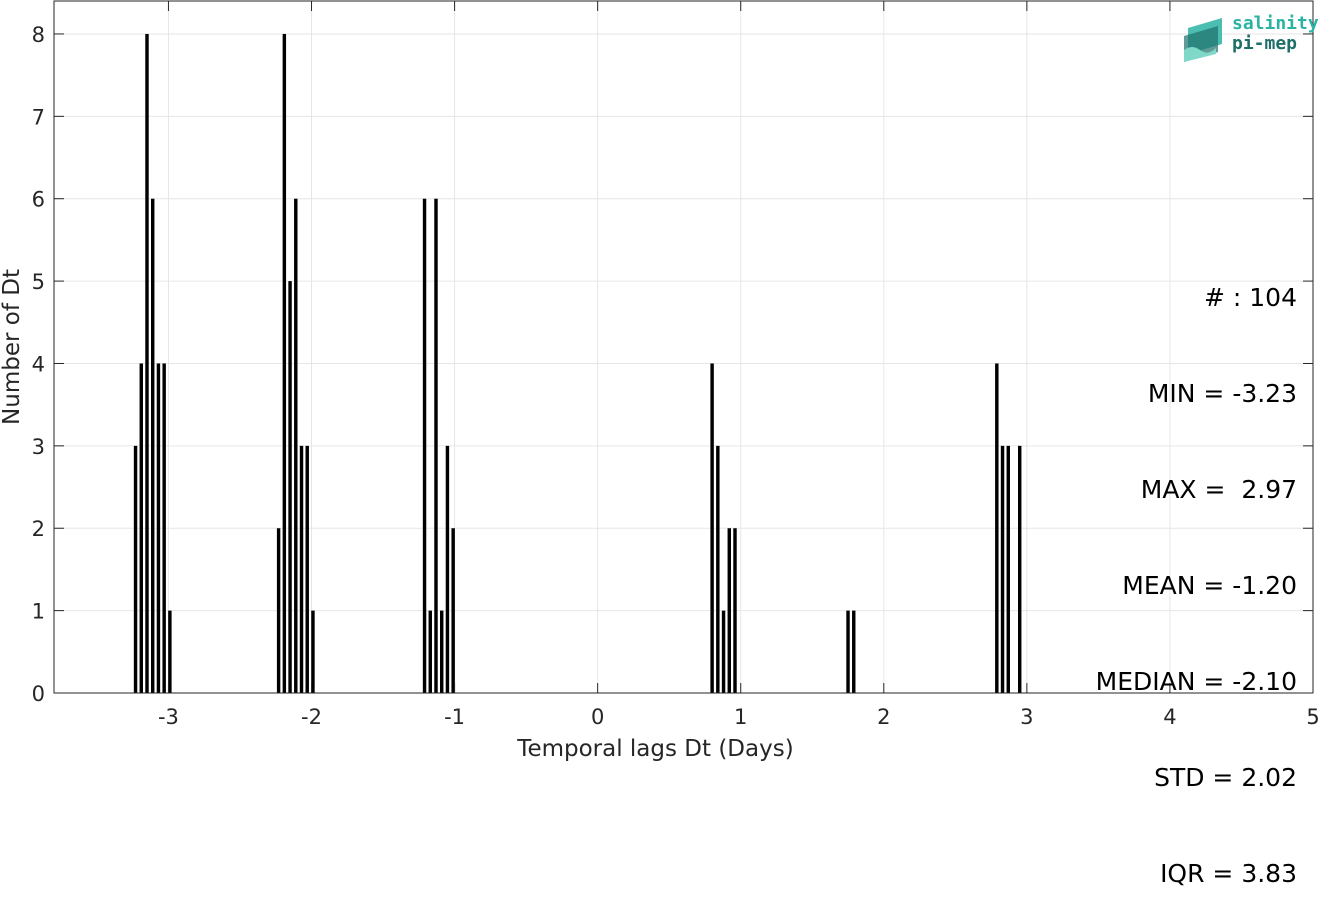 Image resolution: width=1319 pixels, height=922 pixels. I want to click on x-tick-label: -3, so click(168, 717).